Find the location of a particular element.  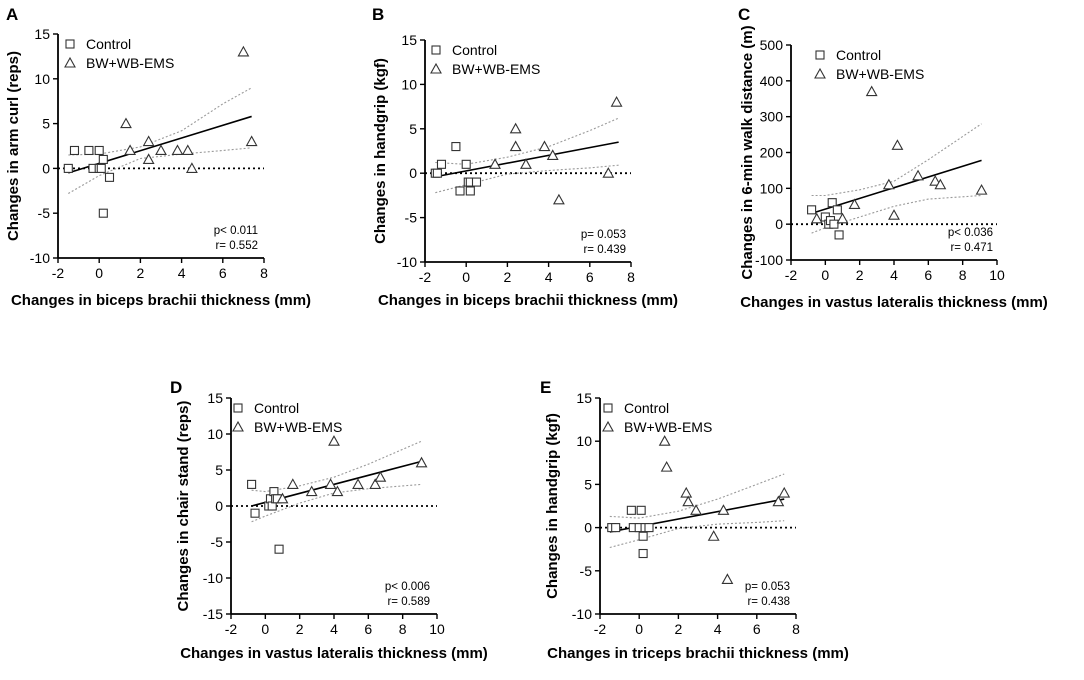

stats-r-value: r= 0.589 is located at coordinates (408, 602).